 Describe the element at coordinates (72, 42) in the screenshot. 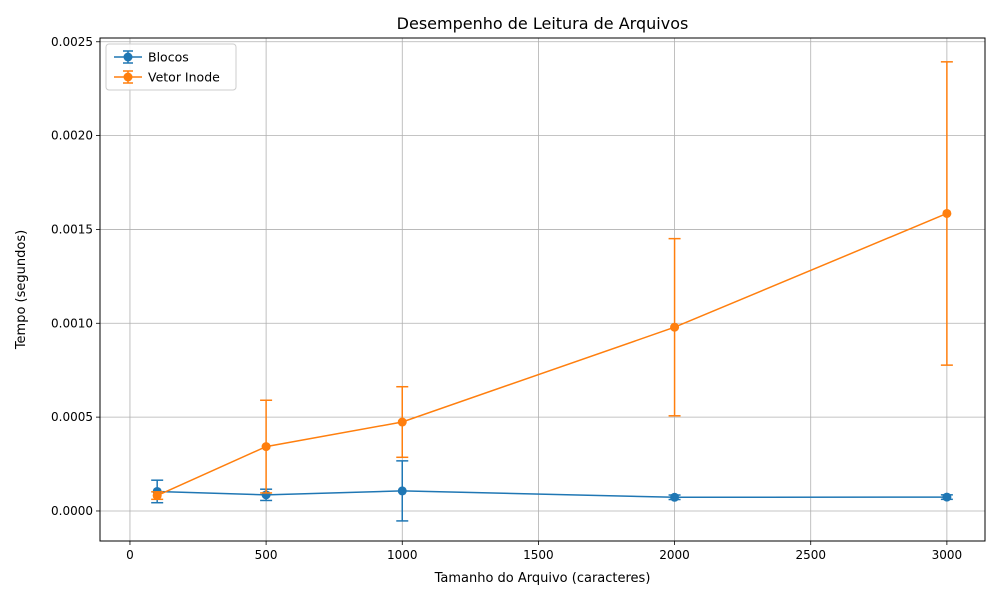

I see `y-tick-label: 0.0025` at that location.